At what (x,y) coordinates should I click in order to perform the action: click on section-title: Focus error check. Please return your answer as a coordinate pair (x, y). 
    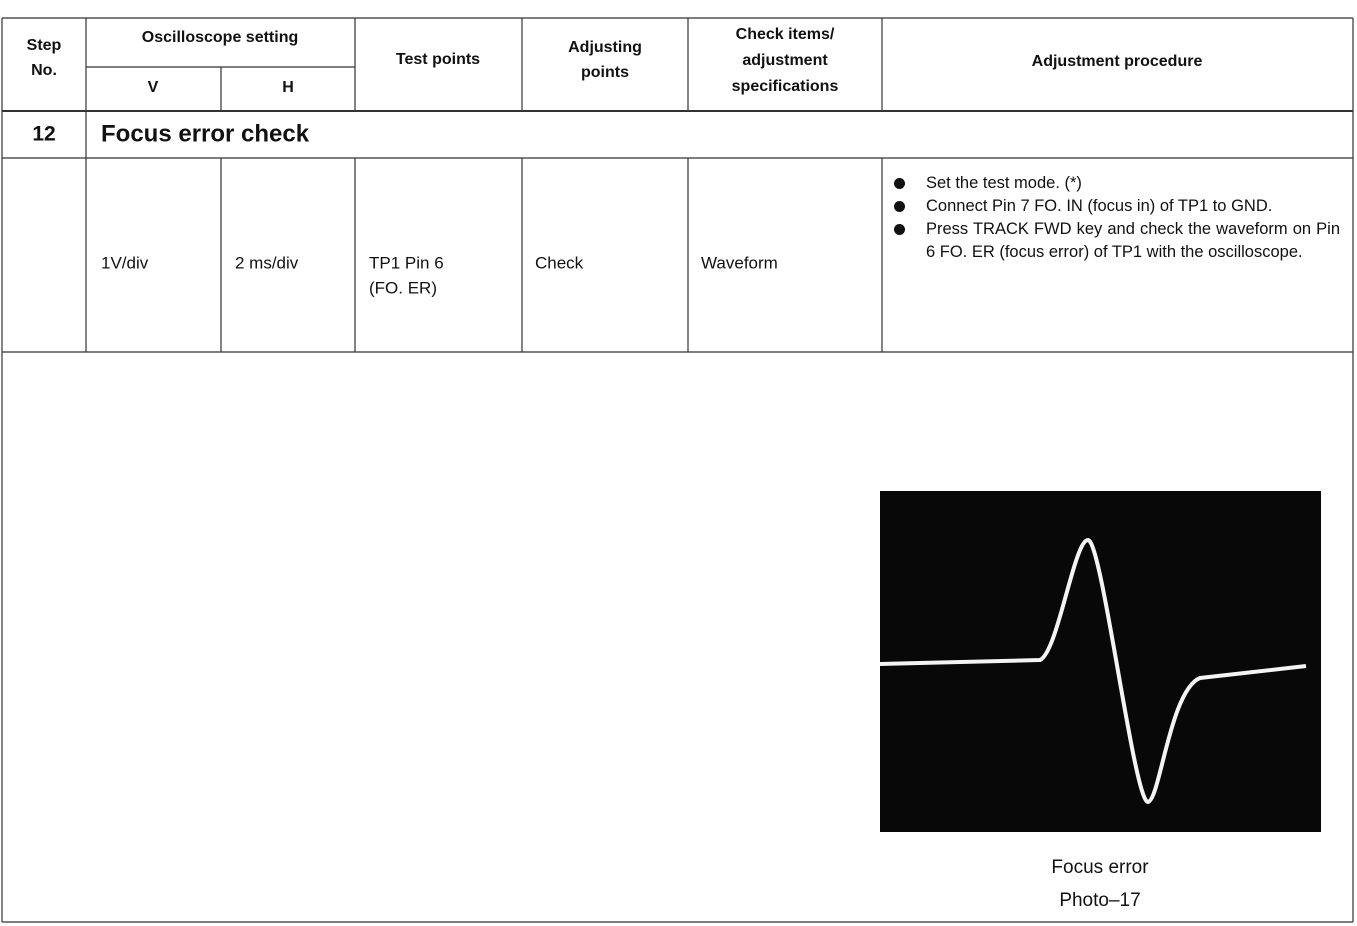
    Looking at the image, I should click on (205, 133).